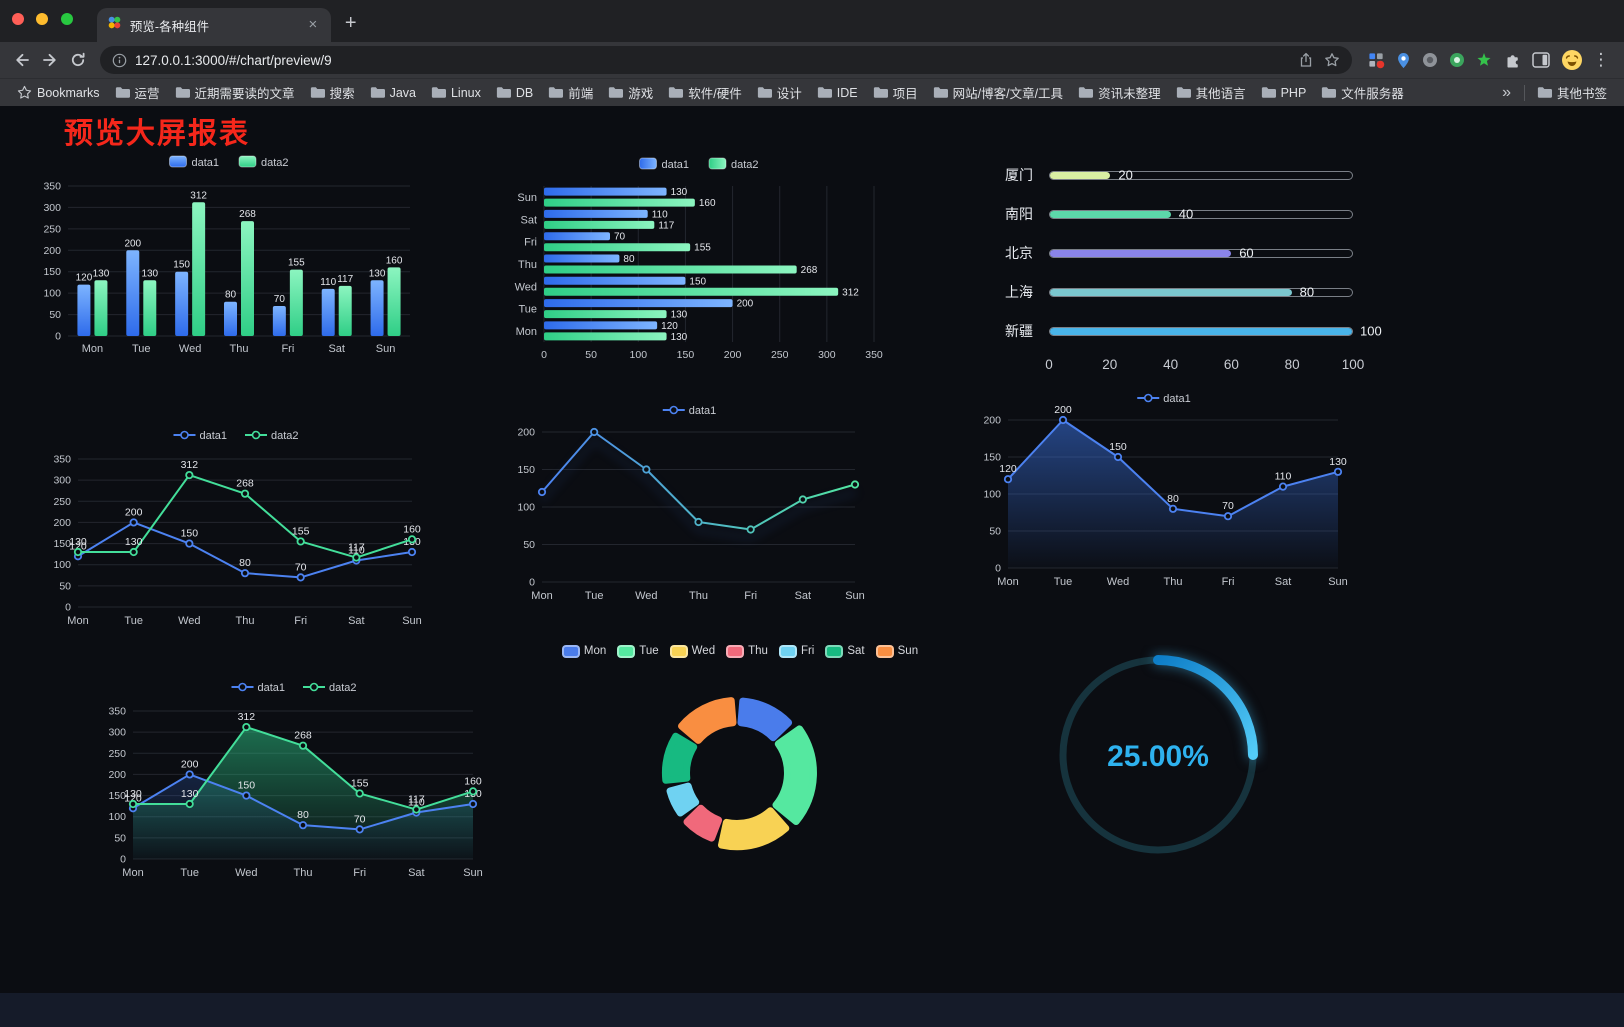 This screenshot has height=1027, width=1624. I want to click on svg-text: 155, so click(702, 248).